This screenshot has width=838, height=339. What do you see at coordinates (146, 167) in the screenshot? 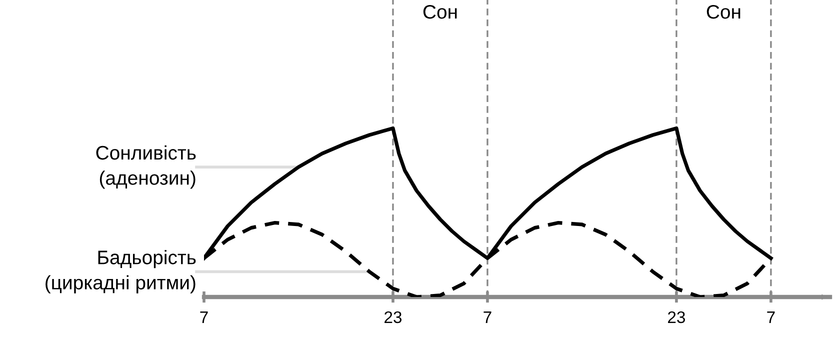
I see `text: Сонливість (аденозин)` at bounding box center [146, 167].